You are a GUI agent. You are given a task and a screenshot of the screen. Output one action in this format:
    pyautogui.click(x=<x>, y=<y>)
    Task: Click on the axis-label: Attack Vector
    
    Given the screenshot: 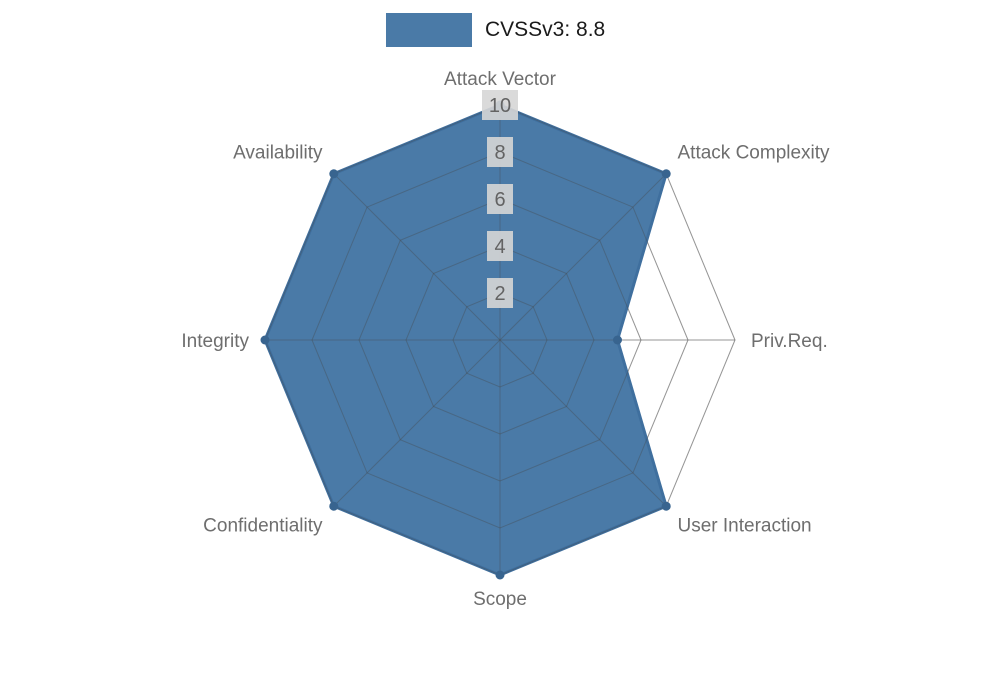 What is the action you would take?
    pyautogui.click(x=500, y=79)
    